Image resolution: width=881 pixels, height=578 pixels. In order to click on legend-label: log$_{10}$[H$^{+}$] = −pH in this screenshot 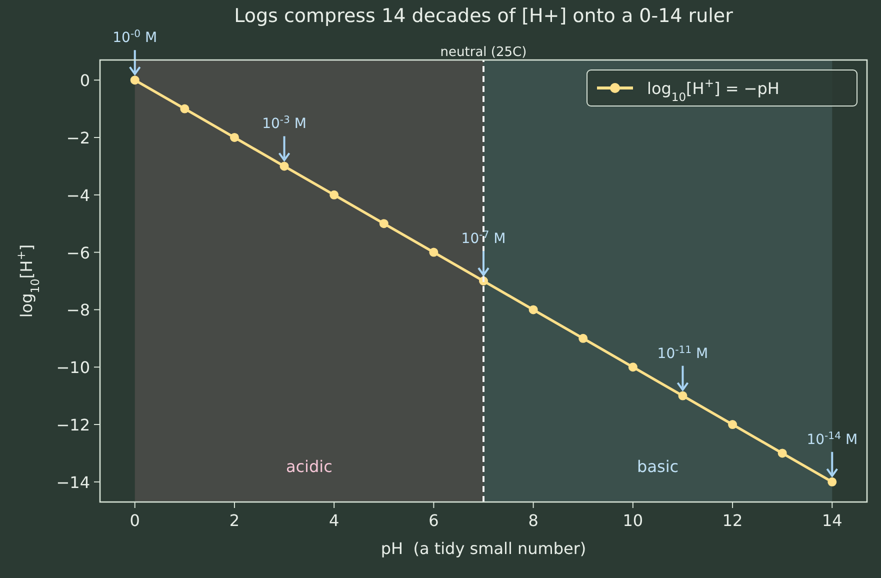, I will do `click(713, 90)`.